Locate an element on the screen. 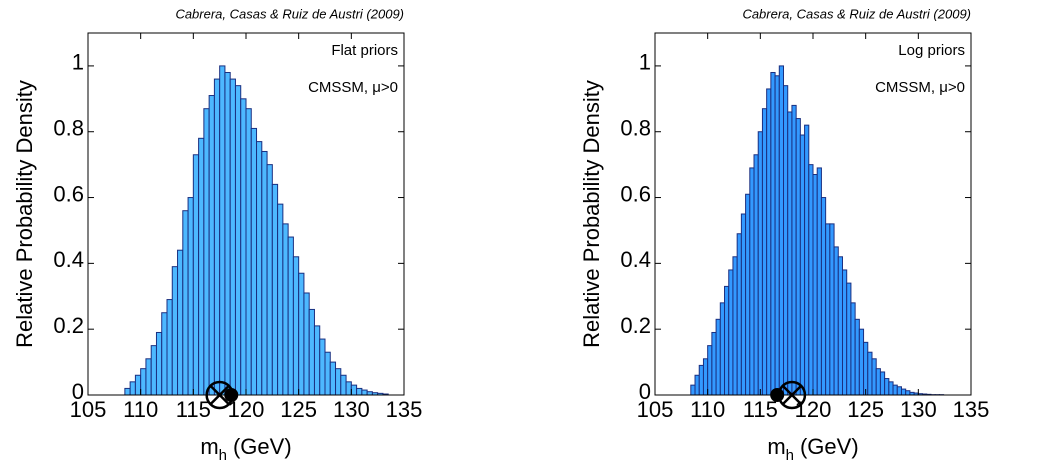 The image size is (1037, 469). marker-circle is located at coordinates (792, 395).